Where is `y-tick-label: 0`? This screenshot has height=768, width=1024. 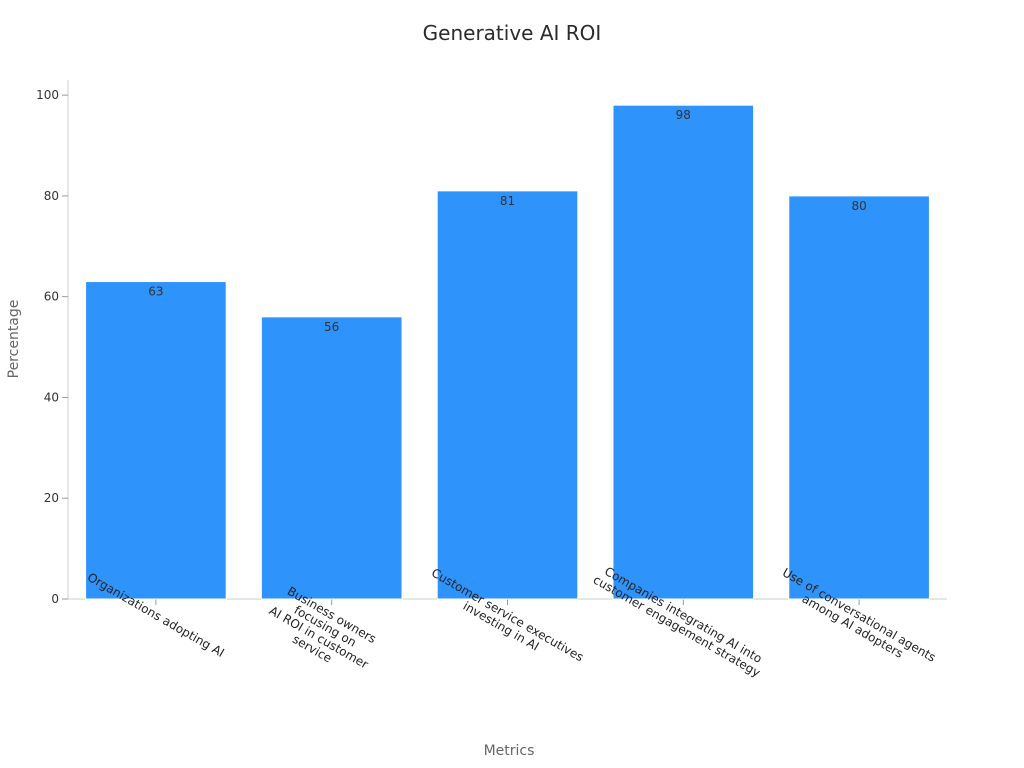
y-tick-label: 0 is located at coordinates (55, 599).